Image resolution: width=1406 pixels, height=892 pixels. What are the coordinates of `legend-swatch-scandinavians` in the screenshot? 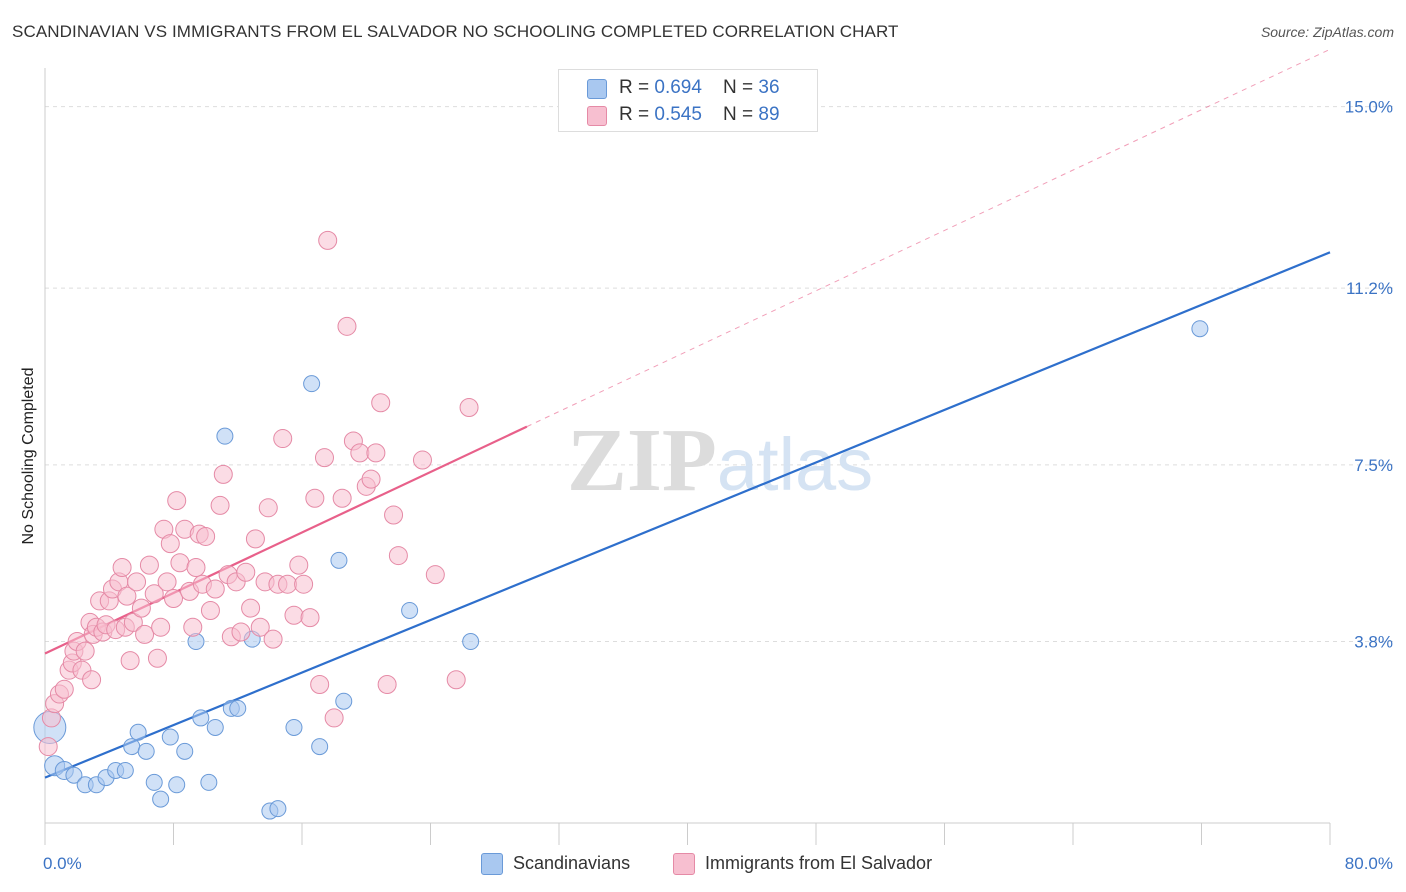 It's located at (492, 864).